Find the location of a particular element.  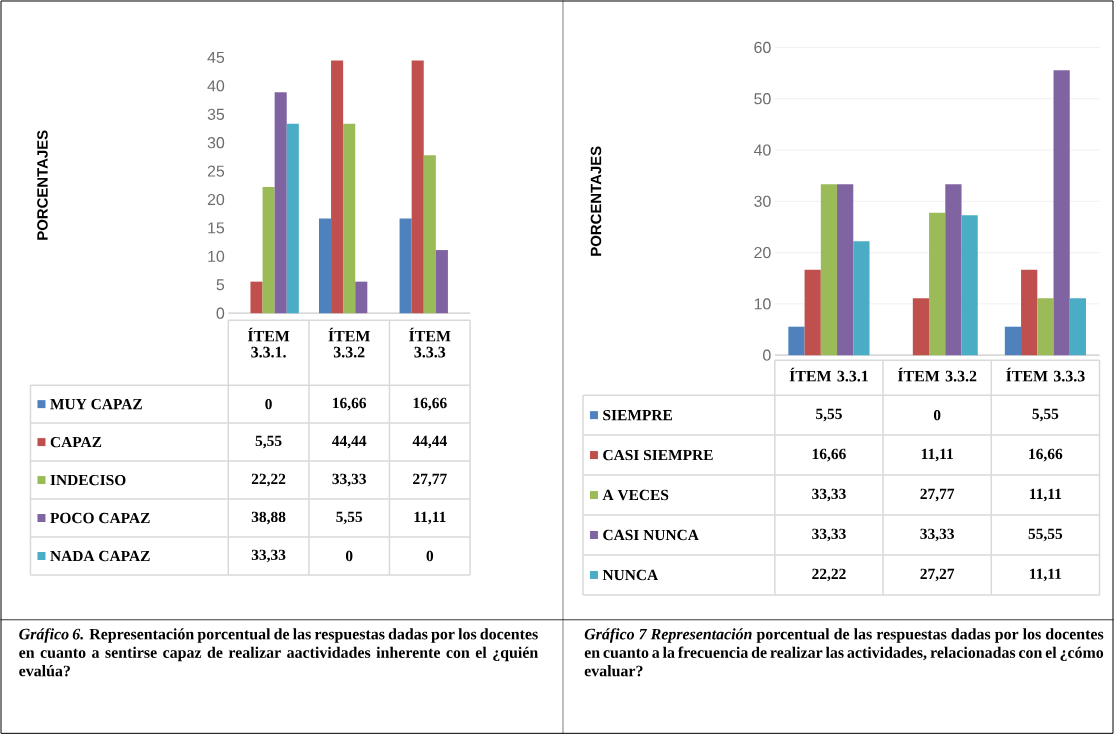

text: Gráfico 7 Representación porcentual de las respuestas dadas por los docentes en cuanto a la frecuencia de realizar las actividades, relacionadas con el ¿cómo evaluar? is located at coordinates (844, 652).